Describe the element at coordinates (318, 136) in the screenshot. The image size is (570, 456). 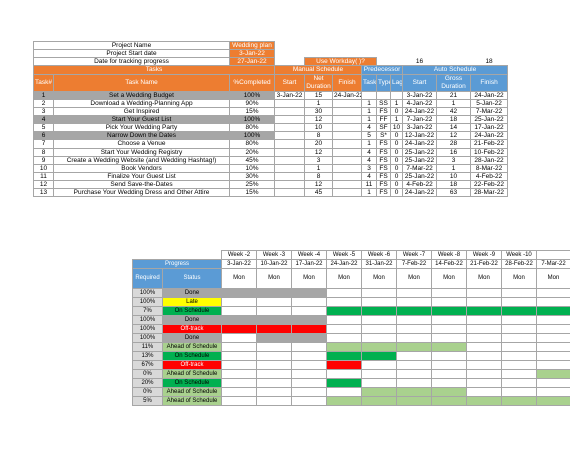
I see `task-duration: 8` at that location.